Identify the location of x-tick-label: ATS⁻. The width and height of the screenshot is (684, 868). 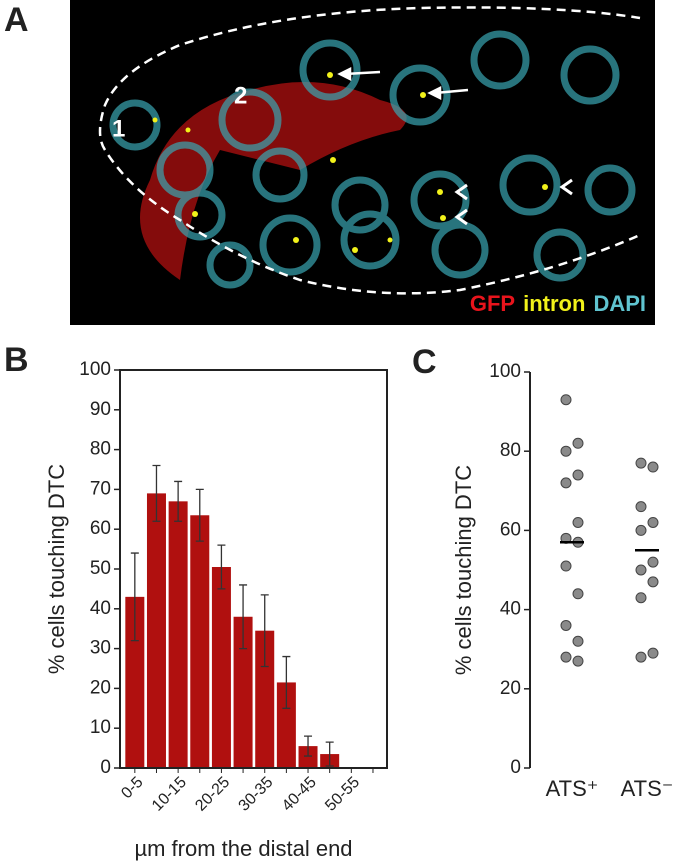
(647, 788).